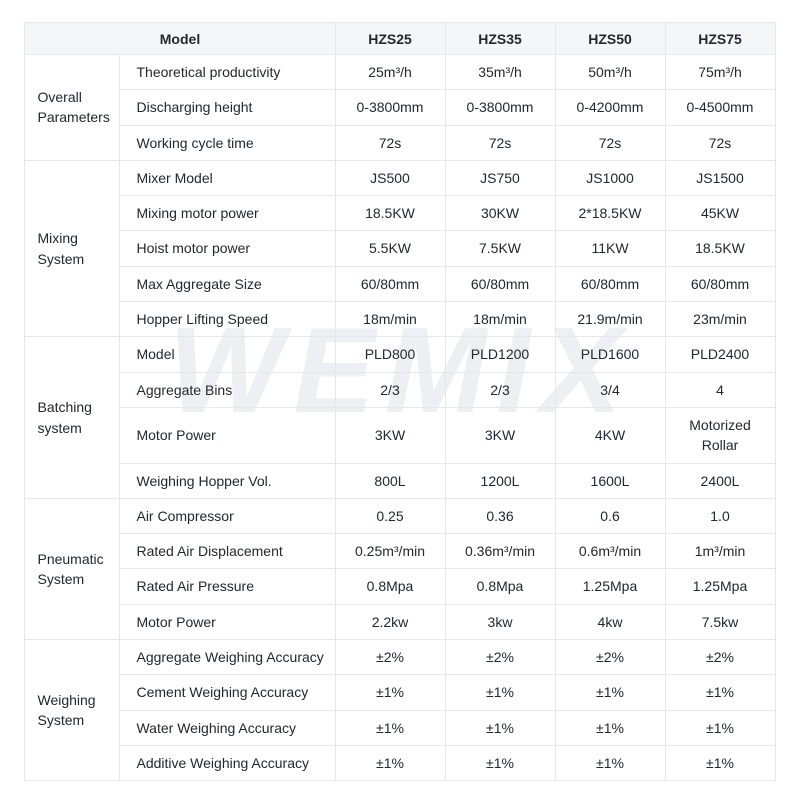 The height and width of the screenshot is (800, 800). What do you see at coordinates (500, 213) in the screenshot?
I see `value-cell: 30KW` at bounding box center [500, 213].